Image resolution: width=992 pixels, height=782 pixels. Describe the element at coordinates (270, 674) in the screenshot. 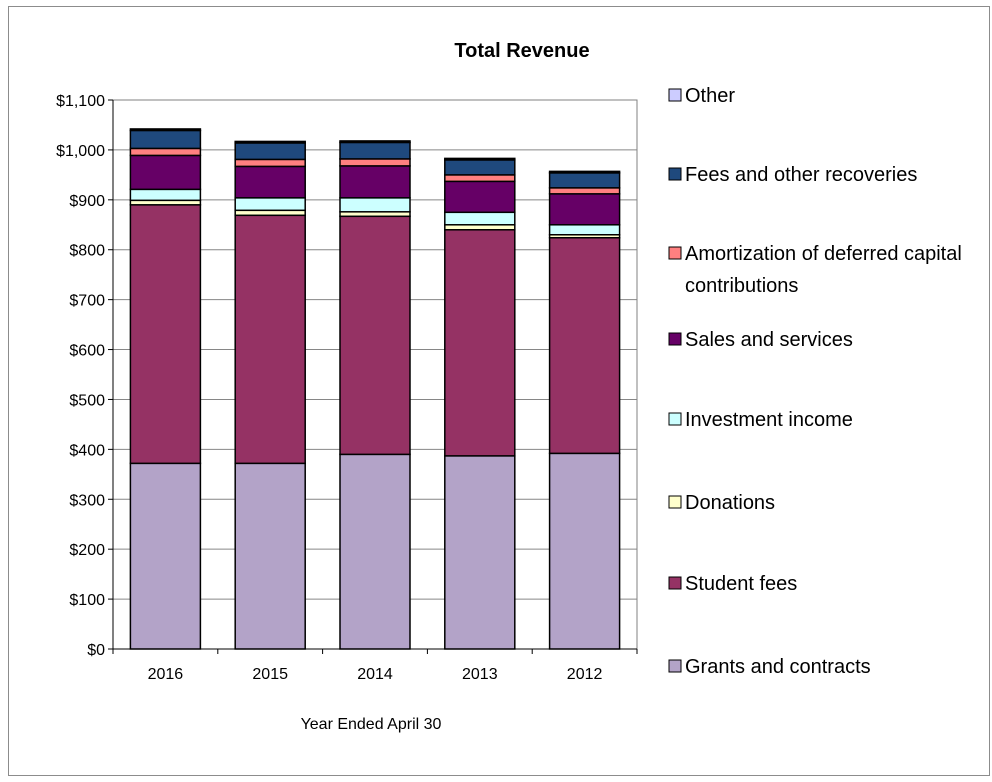

I see `x-tick-label: 2015` at that location.